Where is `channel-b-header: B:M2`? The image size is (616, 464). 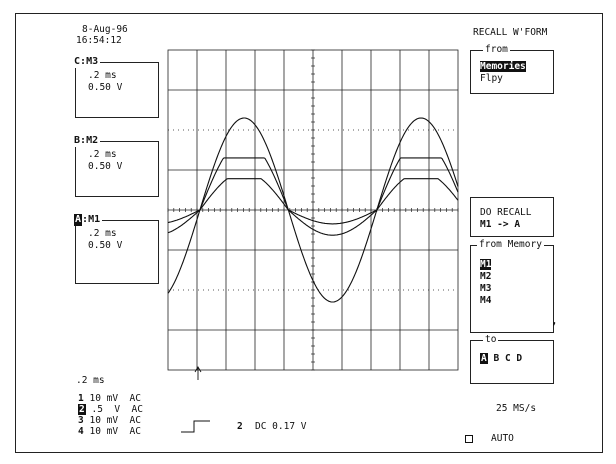 channel-b-header: B:M2 is located at coordinates (86, 141).